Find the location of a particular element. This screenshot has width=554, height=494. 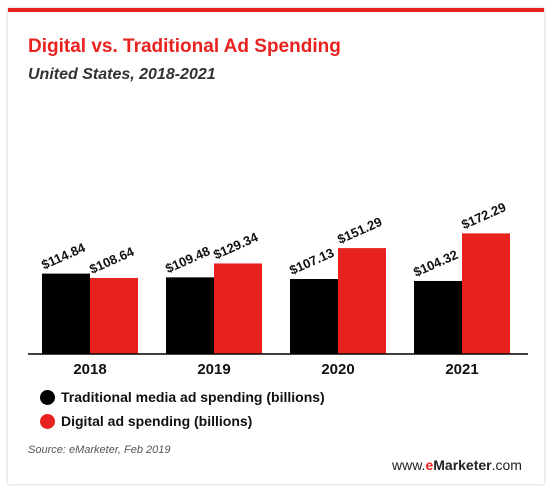

accent-bar is located at coordinates (276, 10).